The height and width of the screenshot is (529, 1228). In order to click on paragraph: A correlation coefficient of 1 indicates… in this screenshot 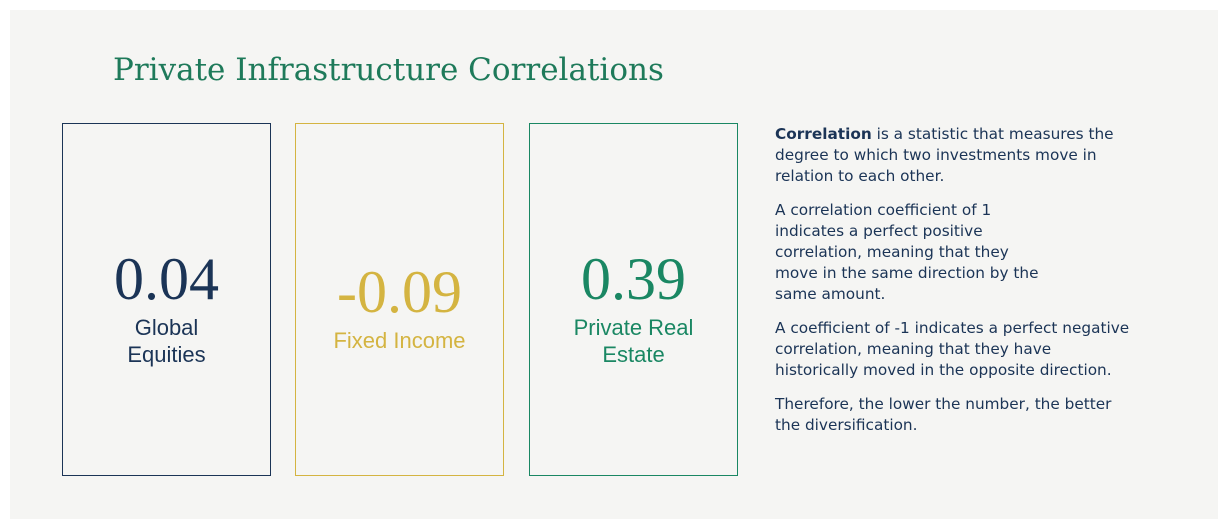, I will do `click(907, 252)`.